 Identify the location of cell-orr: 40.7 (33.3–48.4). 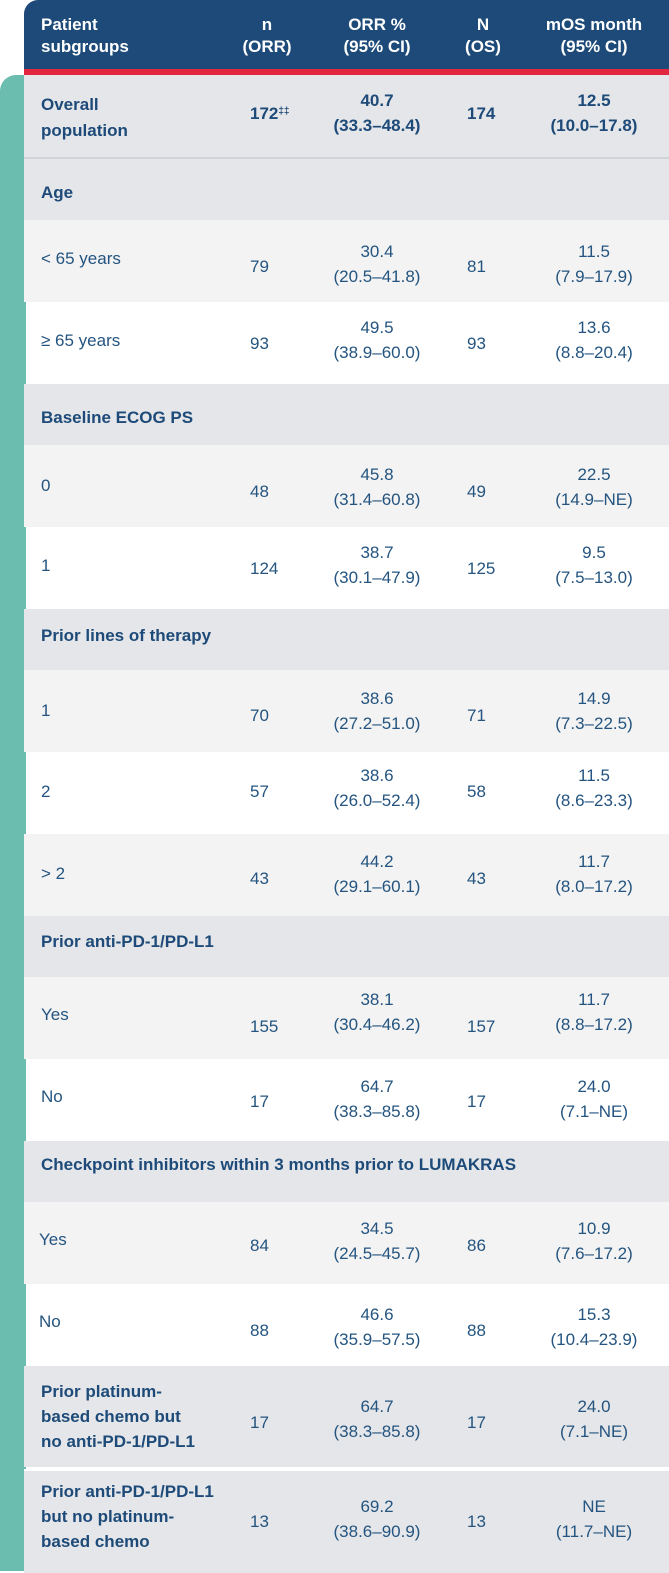
(377, 113).